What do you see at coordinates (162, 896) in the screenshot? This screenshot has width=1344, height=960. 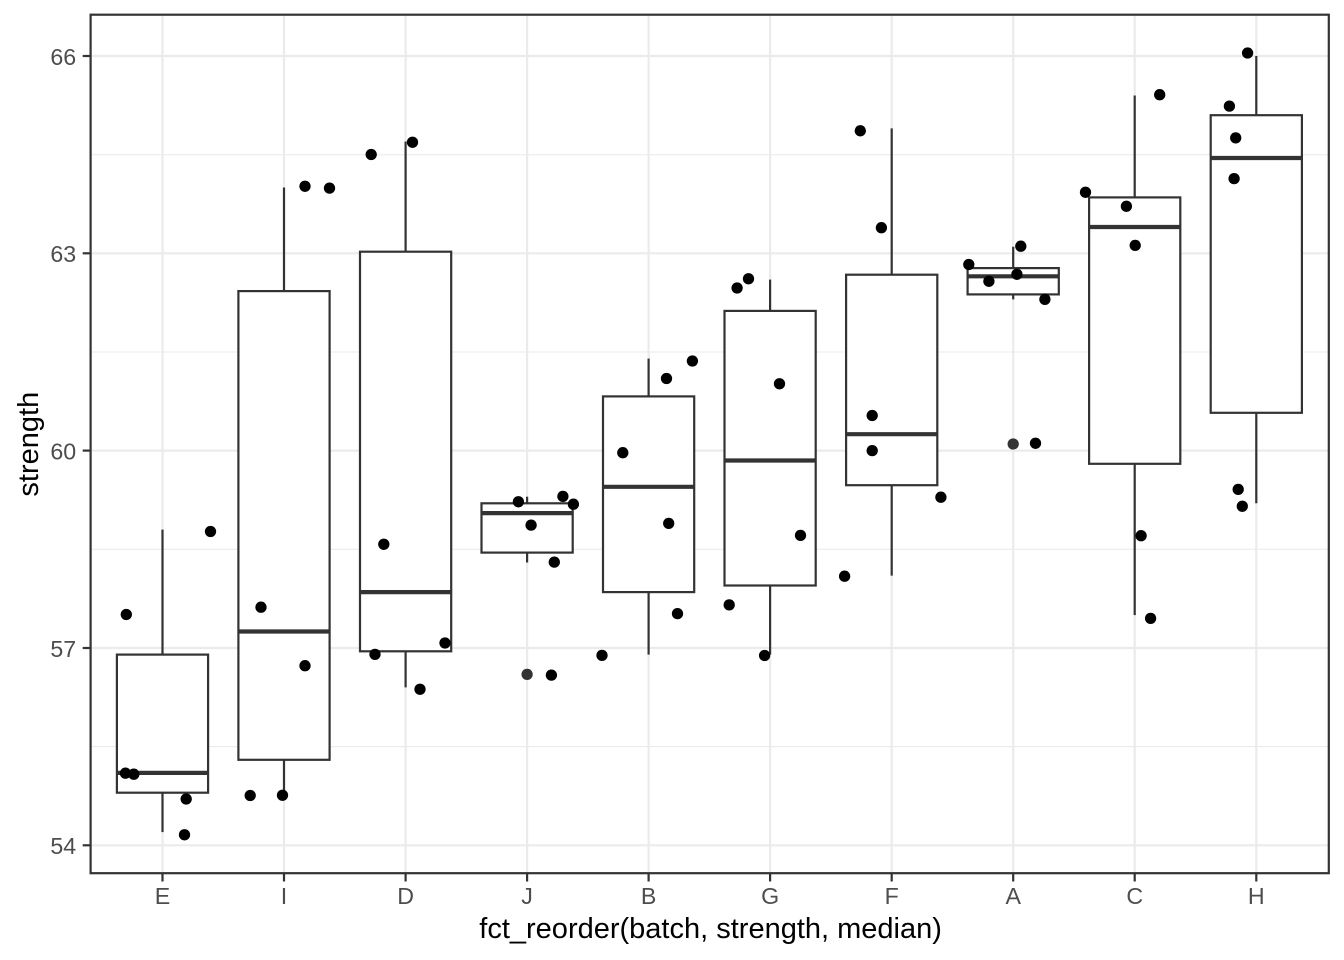 I see `svg-text: E` at bounding box center [162, 896].